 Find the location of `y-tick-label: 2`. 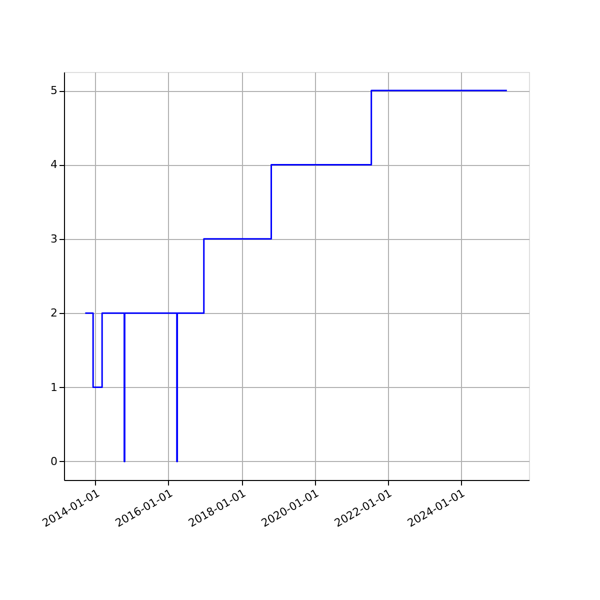

y-tick-label: 2 is located at coordinates (54, 313).